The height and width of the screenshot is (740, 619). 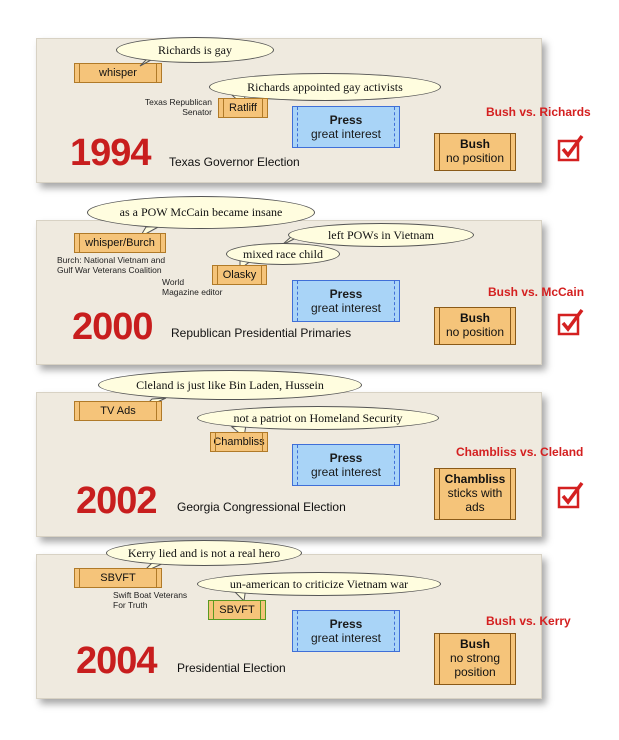 I want to click on election-year: 2004, so click(x=117, y=661).